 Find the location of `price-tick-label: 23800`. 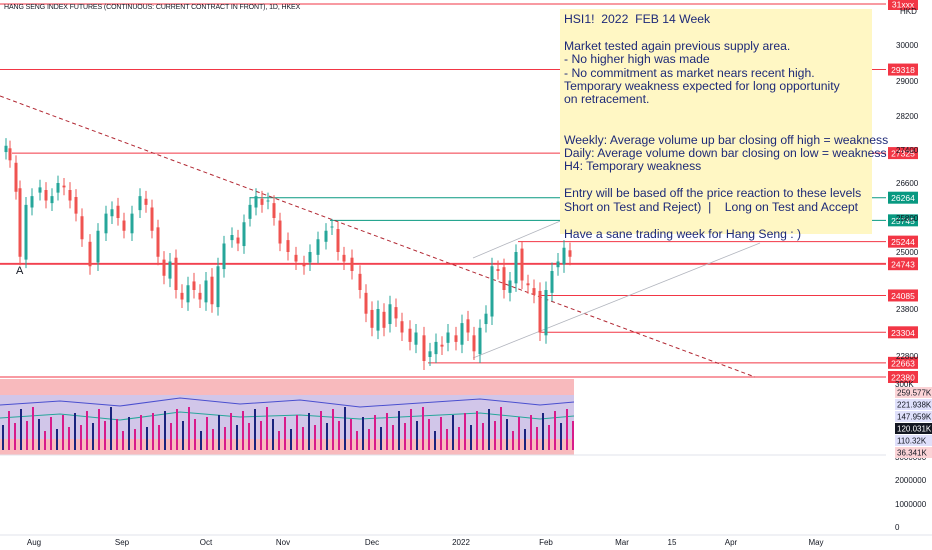

price-tick-label: 23800 is located at coordinates (907, 309).